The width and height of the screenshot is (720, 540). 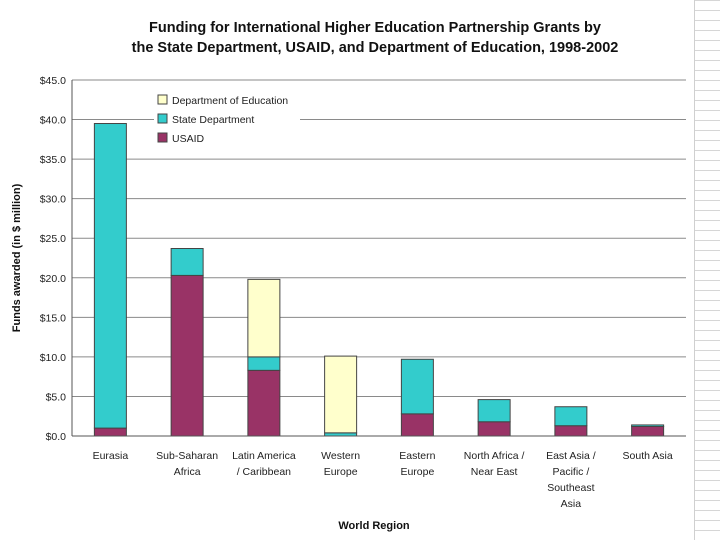 I want to click on y-tick-label: $5.0, so click(x=56, y=397).